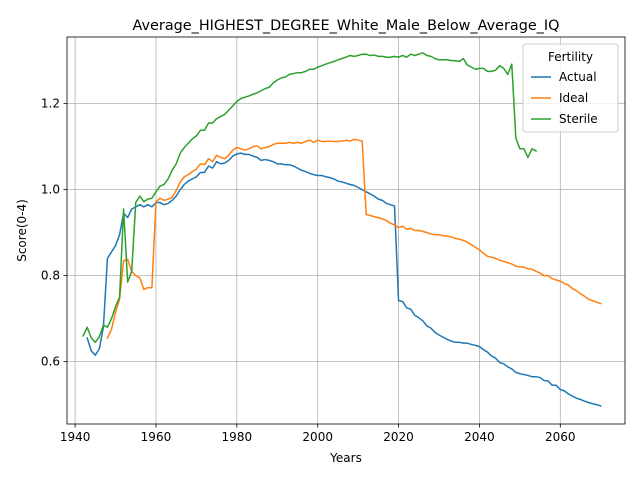  Describe the element at coordinates (479, 437) in the screenshot. I see `x-tick-label: 2040` at that location.